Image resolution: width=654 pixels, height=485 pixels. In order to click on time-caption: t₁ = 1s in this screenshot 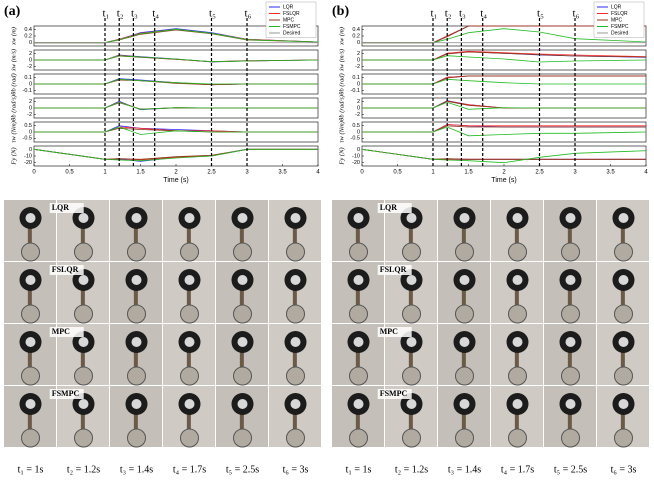, I will do `click(31, 469)`.